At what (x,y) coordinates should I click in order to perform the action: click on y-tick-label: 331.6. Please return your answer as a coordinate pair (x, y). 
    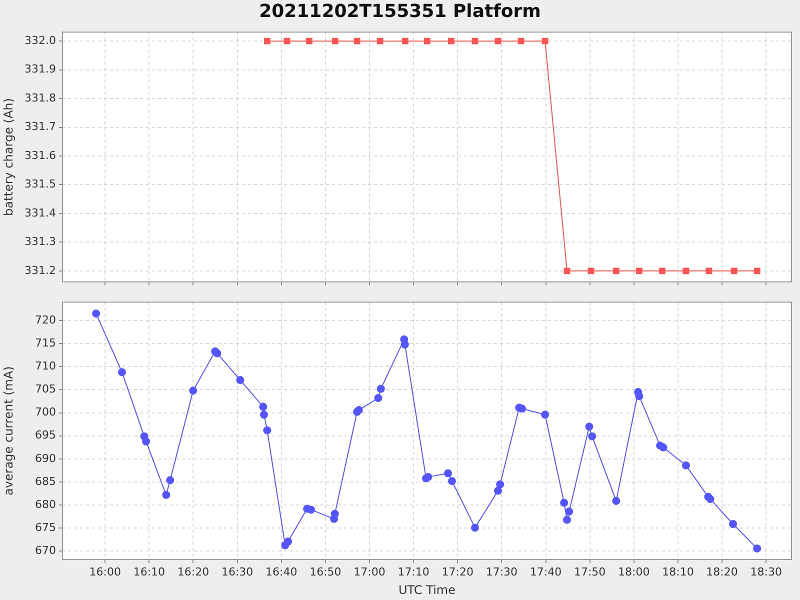
    Looking at the image, I should click on (40, 155).